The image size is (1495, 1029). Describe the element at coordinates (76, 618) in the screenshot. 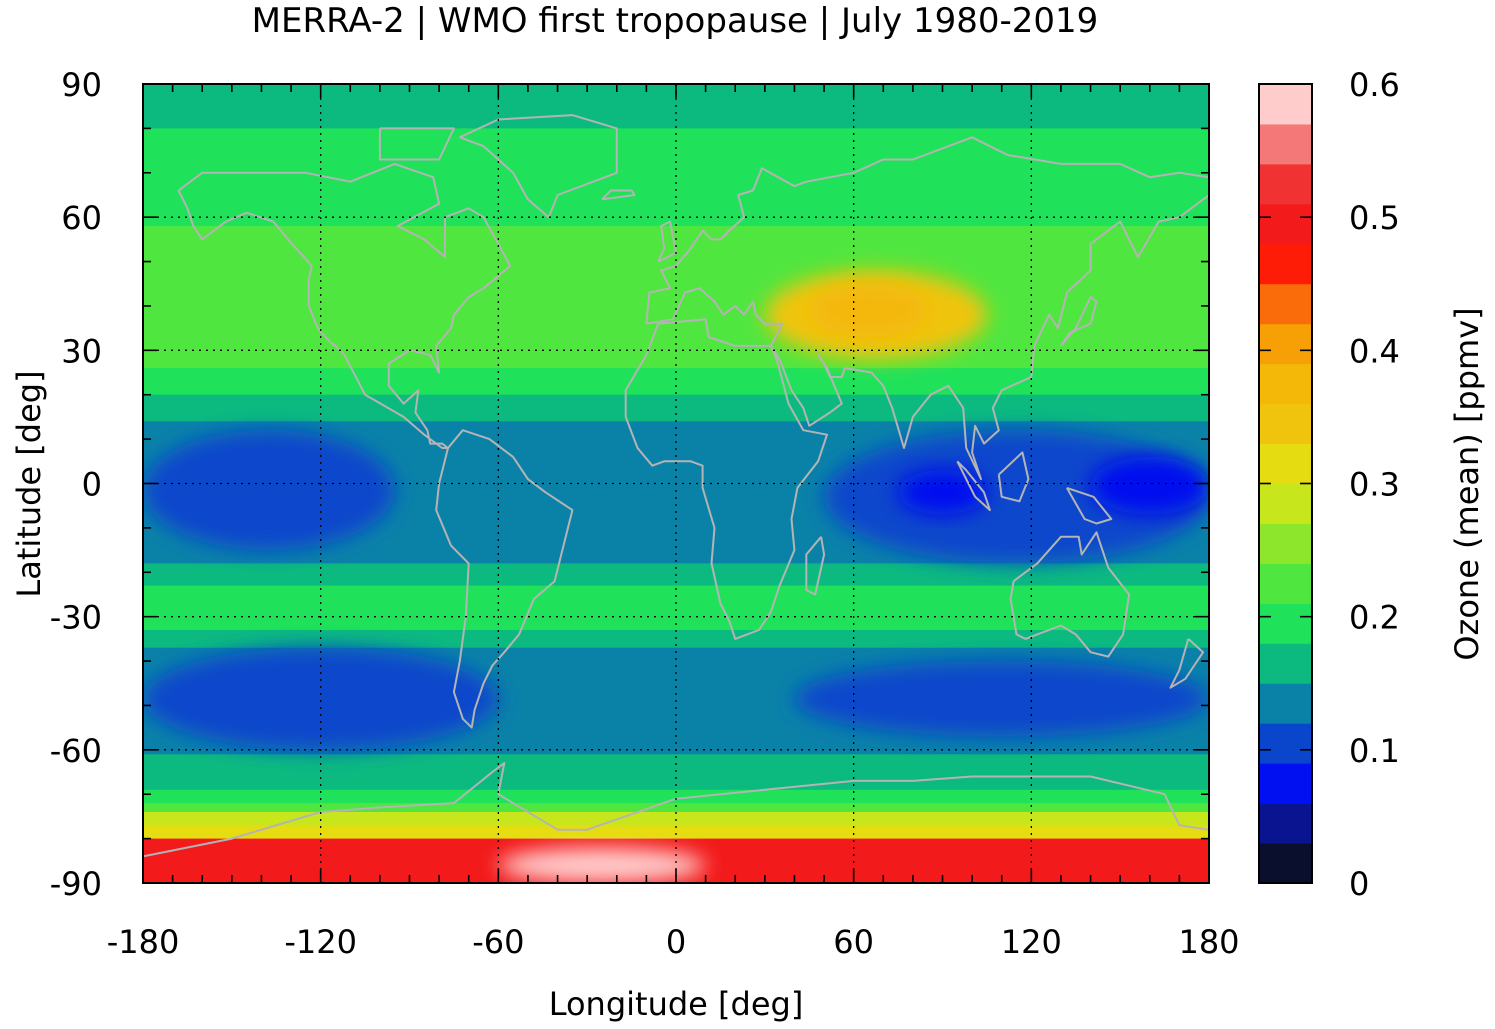

I see `y-tick-label: -30` at that location.